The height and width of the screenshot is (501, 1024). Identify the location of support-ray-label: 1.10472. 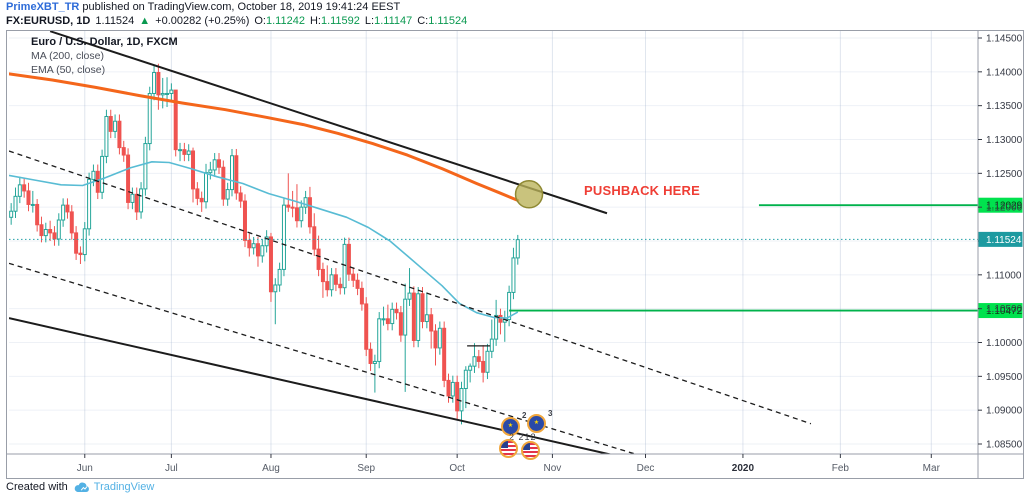
(1000, 311).